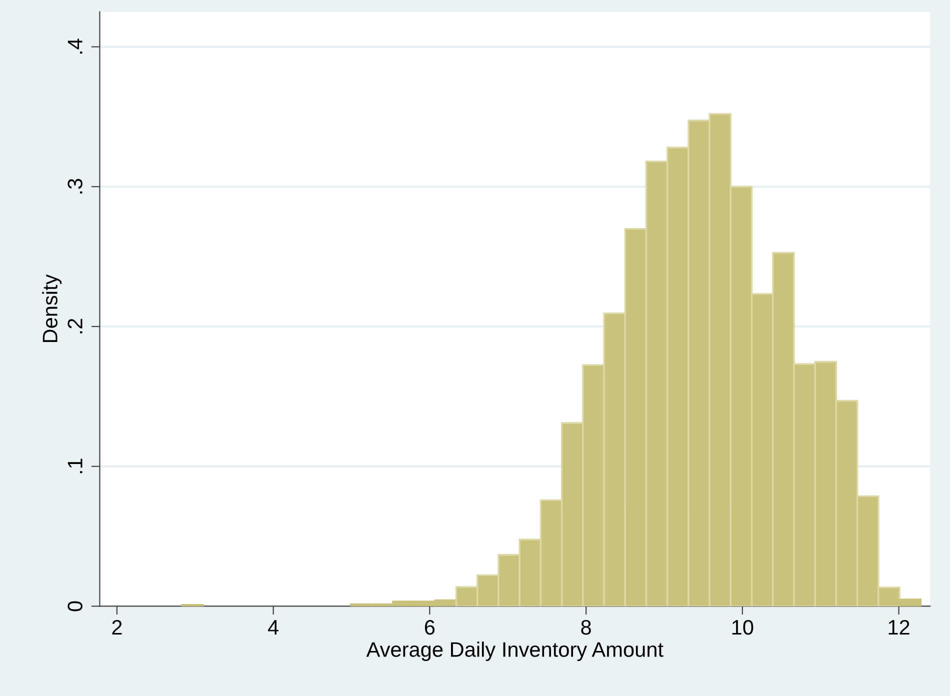 The image size is (950, 696). What do you see at coordinates (515, 652) in the screenshot?
I see `x-axis-title: Average Daily Inventory Amount` at bounding box center [515, 652].